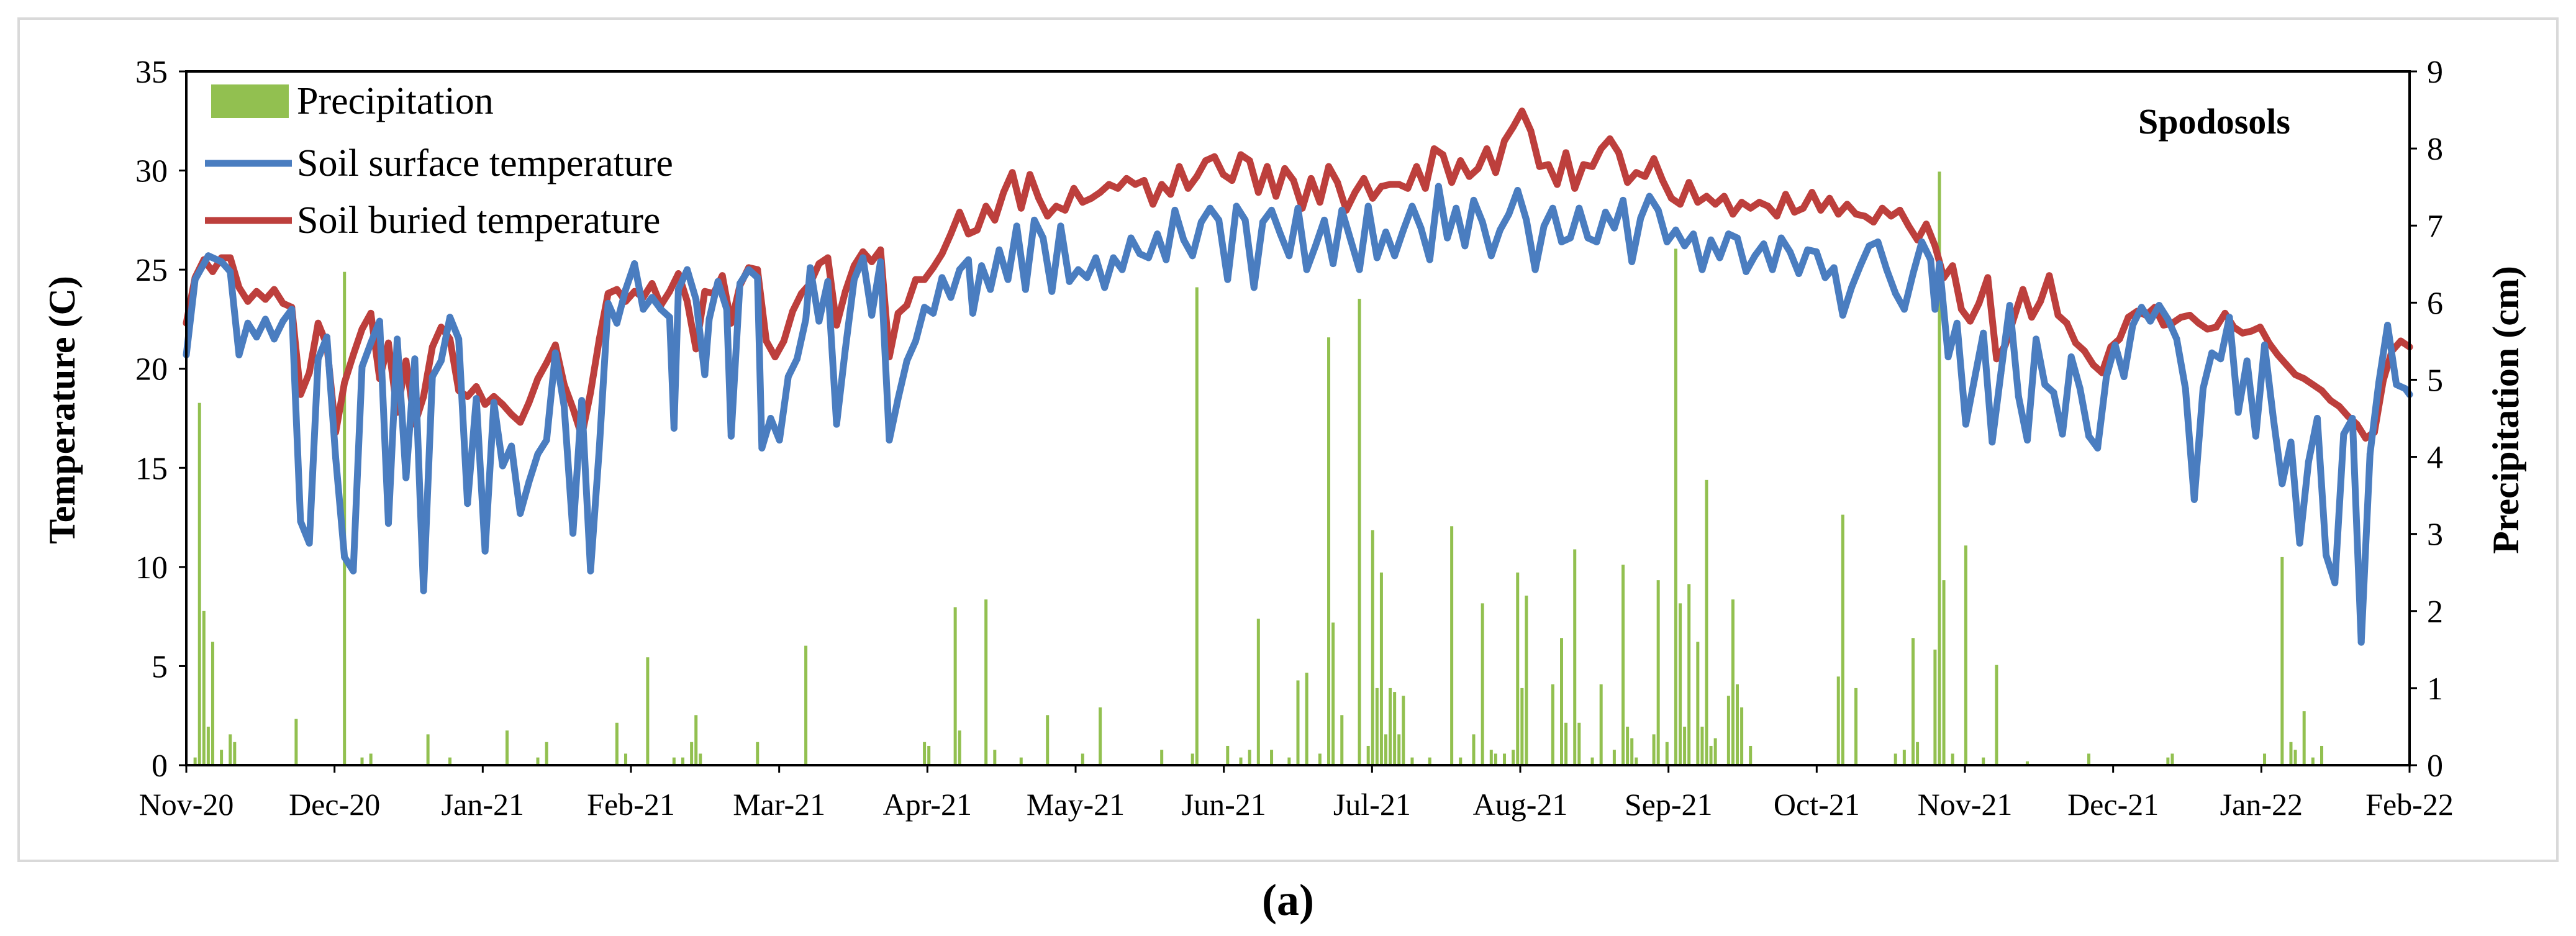  What do you see at coordinates (186, 804) in the screenshot?
I see `x-tick-label-Nov-20: Nov-20` at bounding box center [186, 804].